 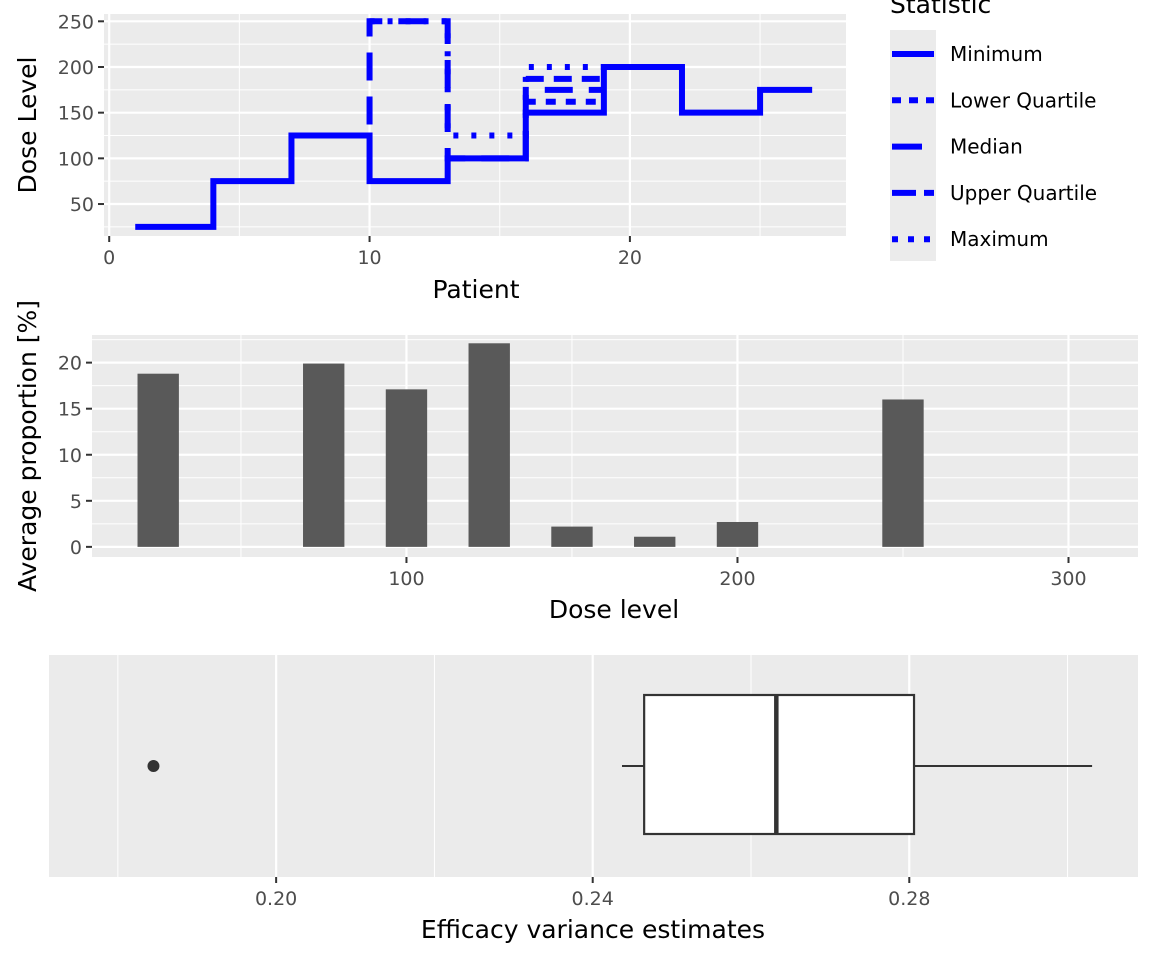 I want to click on panel3-boxplot, so click(x=620, y=764).